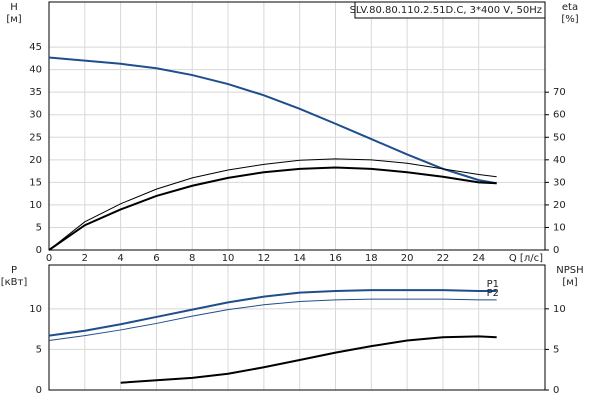  I want to click on title-box, so click(450, 10).